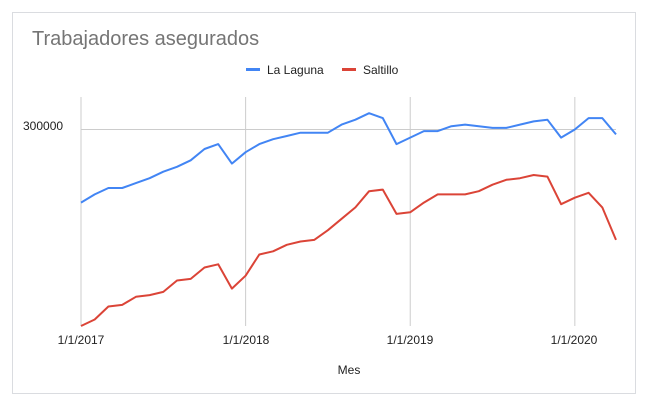 This screenshot has width=650, height=410. What do you see at coordinates (410, 340) in the screenshot?
I see `x-tick-label: 1/1/2019` at bounding box center [410, 340].